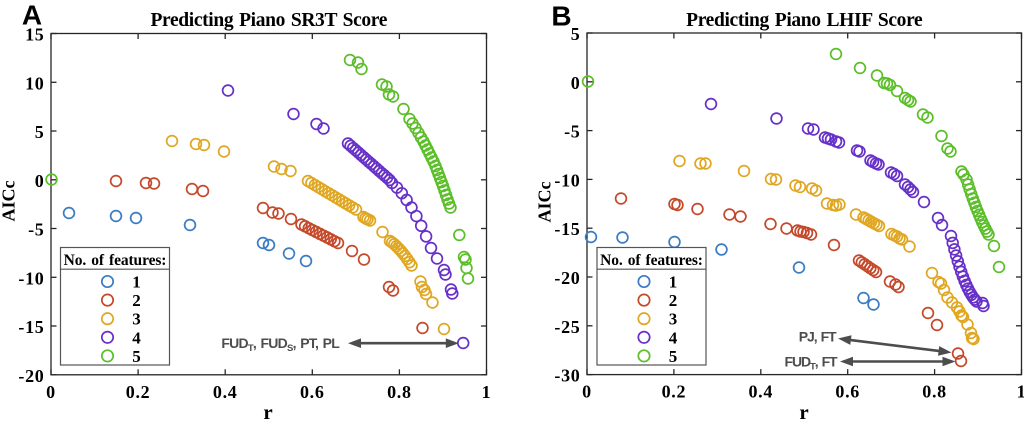 This screenshot has width=1024, height=424. I want to click on svg-text: Predicting Piano SR3T Score, so click(268, 20).